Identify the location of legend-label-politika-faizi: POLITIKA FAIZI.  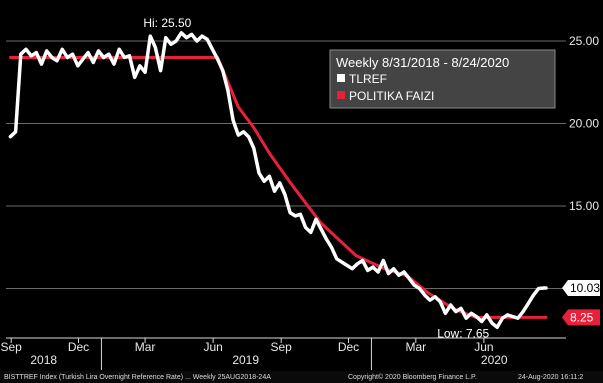
(391, 96).